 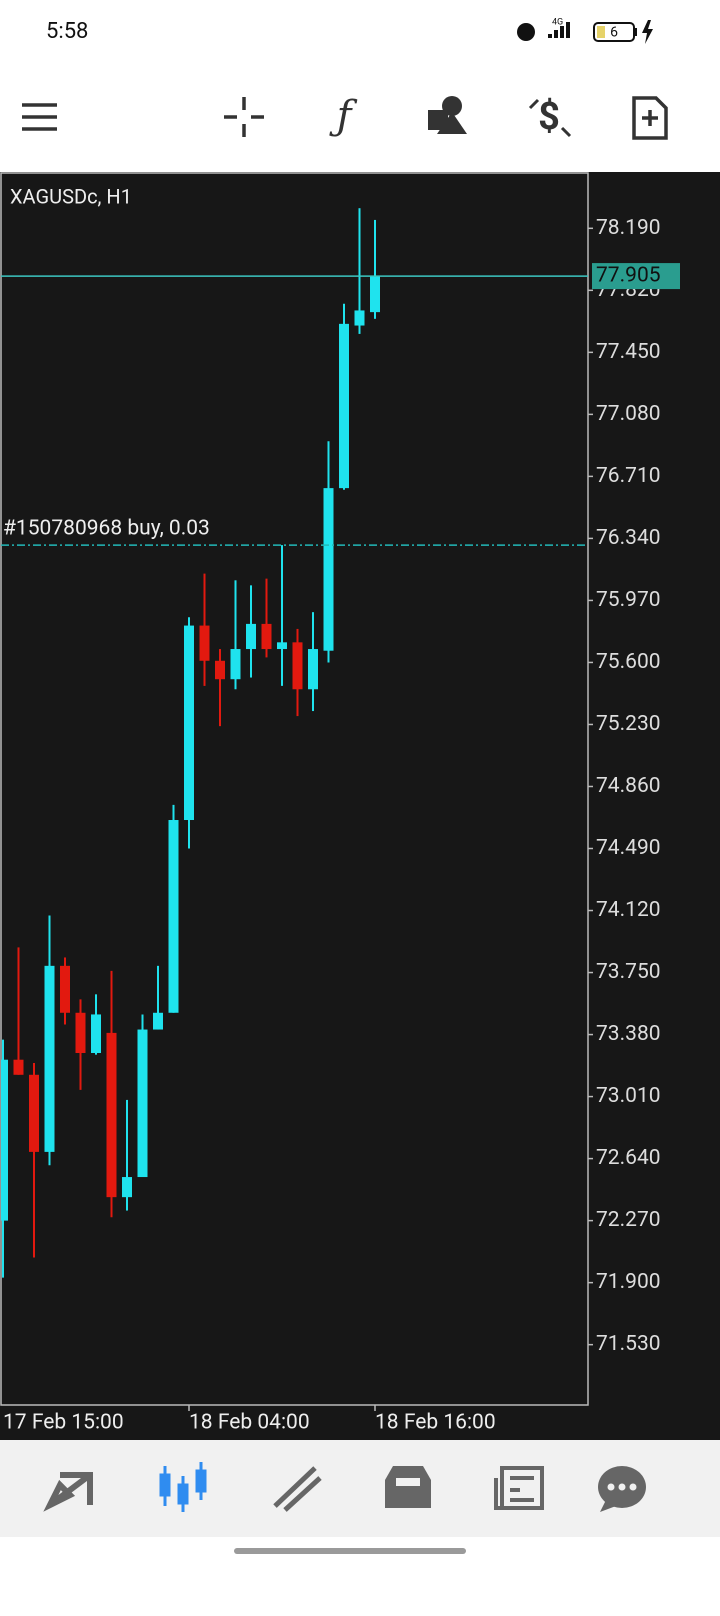 I want to click on y-tick-label: 74.120, so click(x=628, y=910).